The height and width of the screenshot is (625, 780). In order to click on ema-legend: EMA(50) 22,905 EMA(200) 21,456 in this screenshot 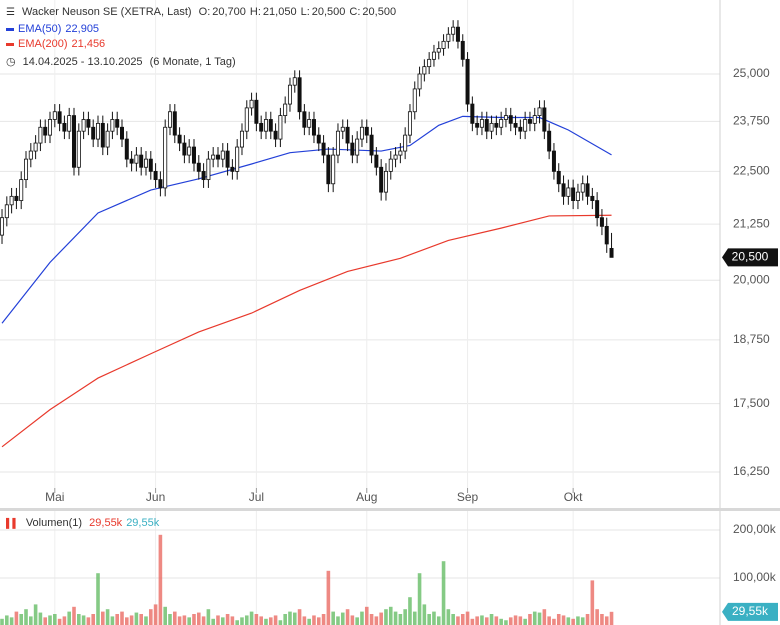, I will do `click(57, 38)`.